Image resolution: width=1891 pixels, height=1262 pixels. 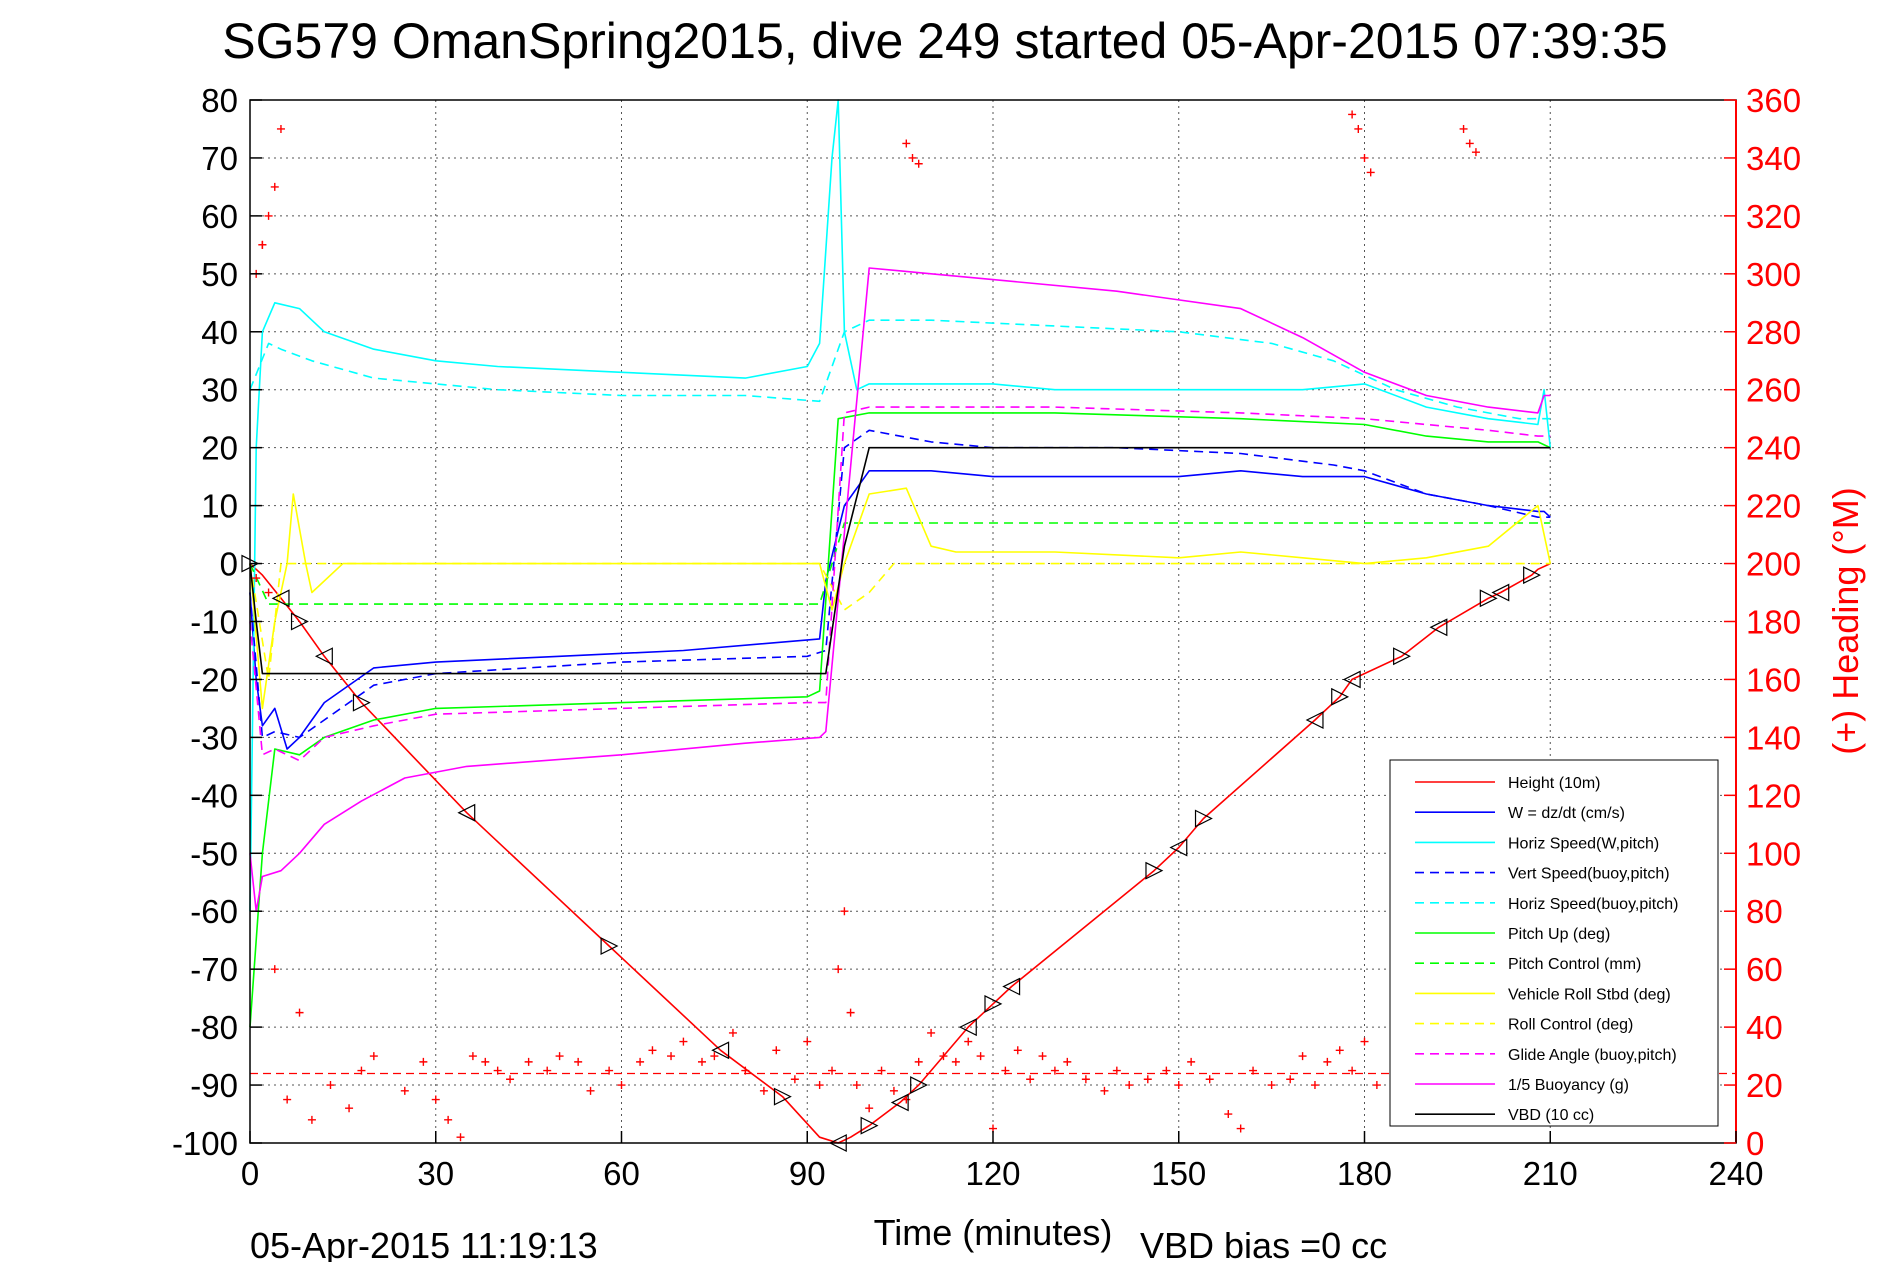 What do you see at coordinates (1764, 1085) in the screenshot?
I see `y2-tick-label: 20` at bounding box center [1764, 1085].